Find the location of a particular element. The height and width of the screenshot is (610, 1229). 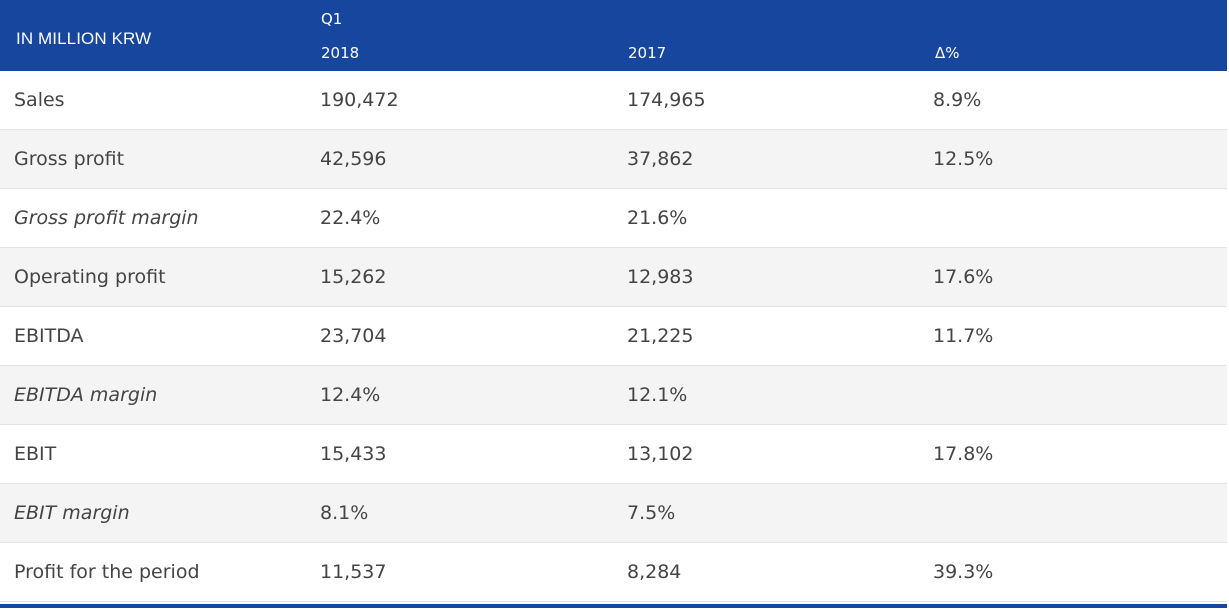

cell-2018: 11,537 is located at coordinates (353, 572).